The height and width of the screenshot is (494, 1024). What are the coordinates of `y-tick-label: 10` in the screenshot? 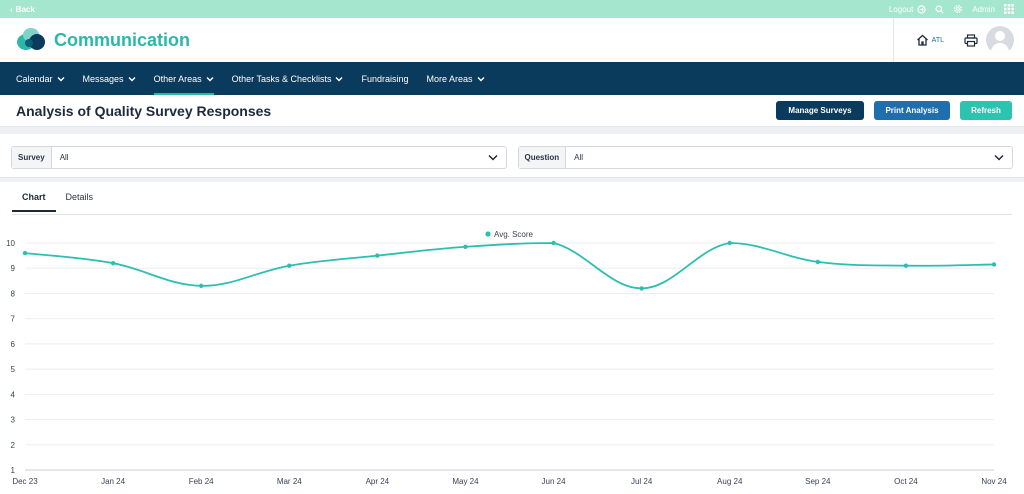 It's located at (10, 243).